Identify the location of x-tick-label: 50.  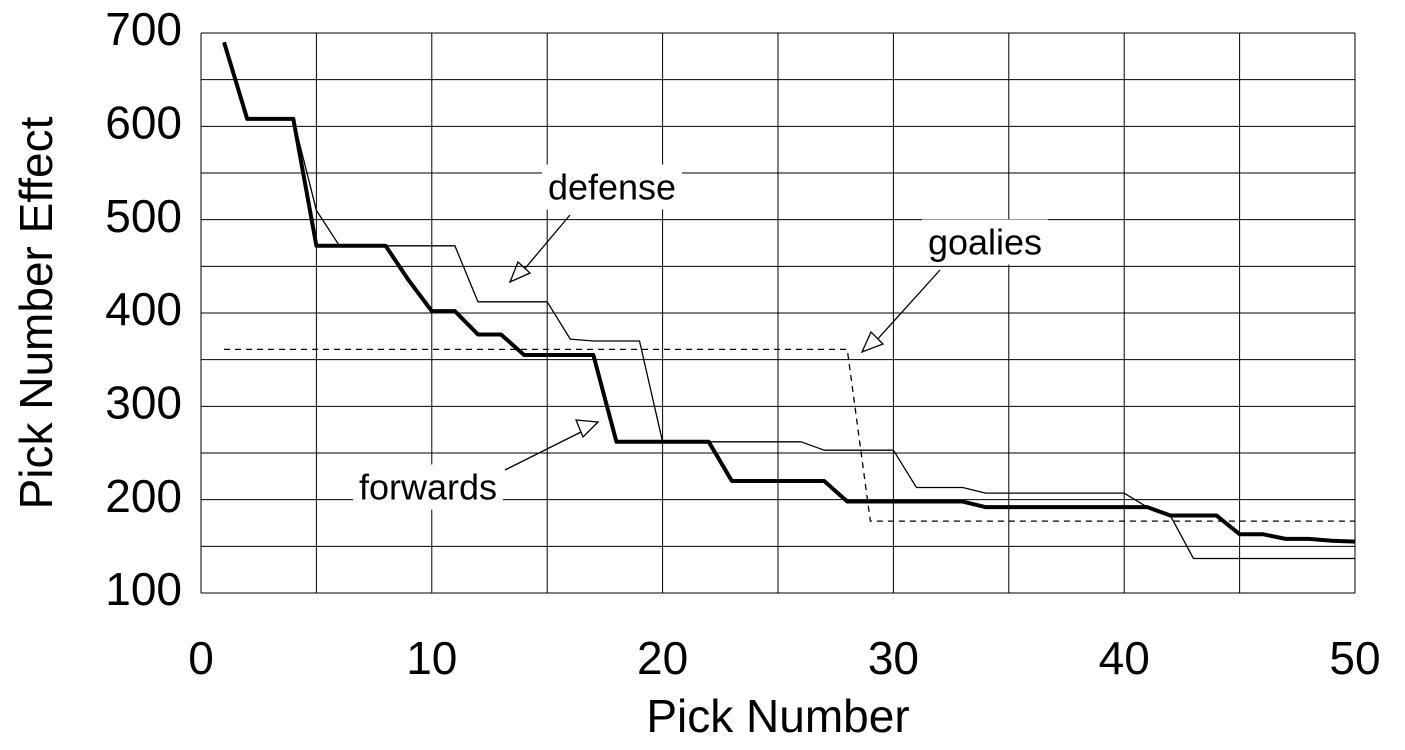
(1354, 658).